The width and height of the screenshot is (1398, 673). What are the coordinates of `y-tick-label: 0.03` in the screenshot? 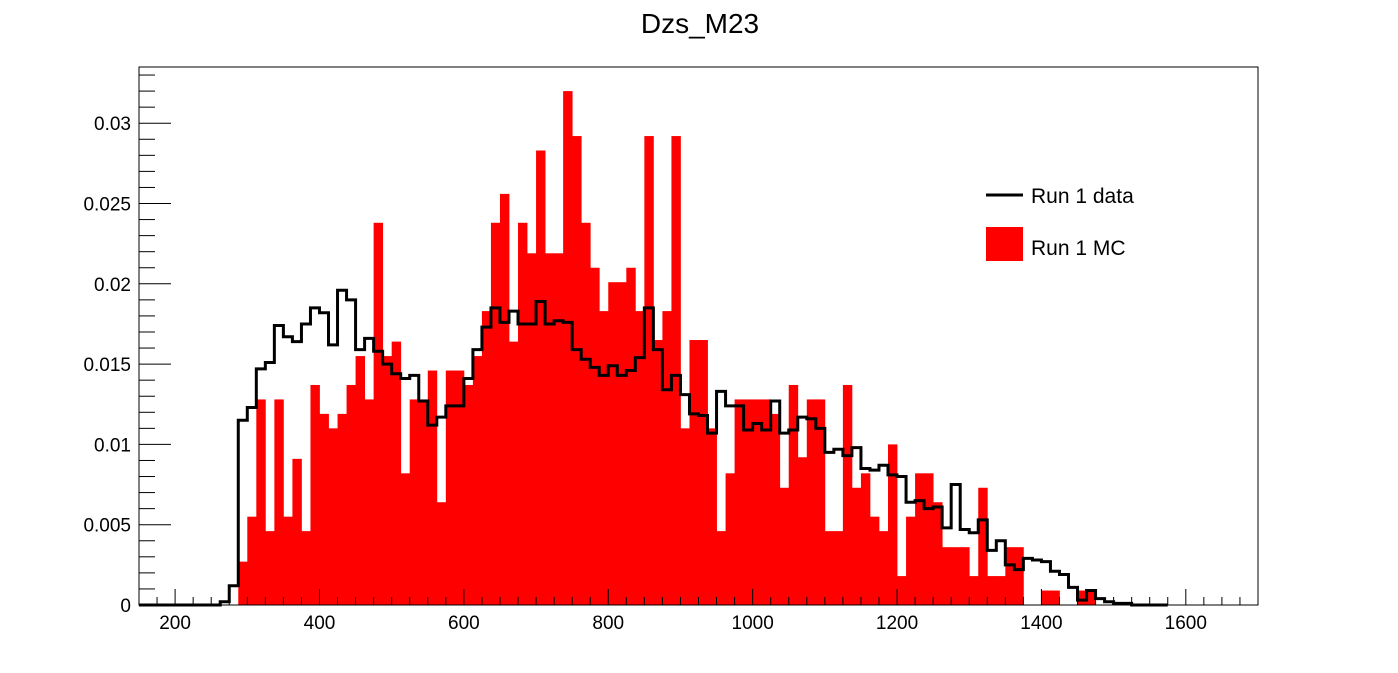 It's located at (112, 124).